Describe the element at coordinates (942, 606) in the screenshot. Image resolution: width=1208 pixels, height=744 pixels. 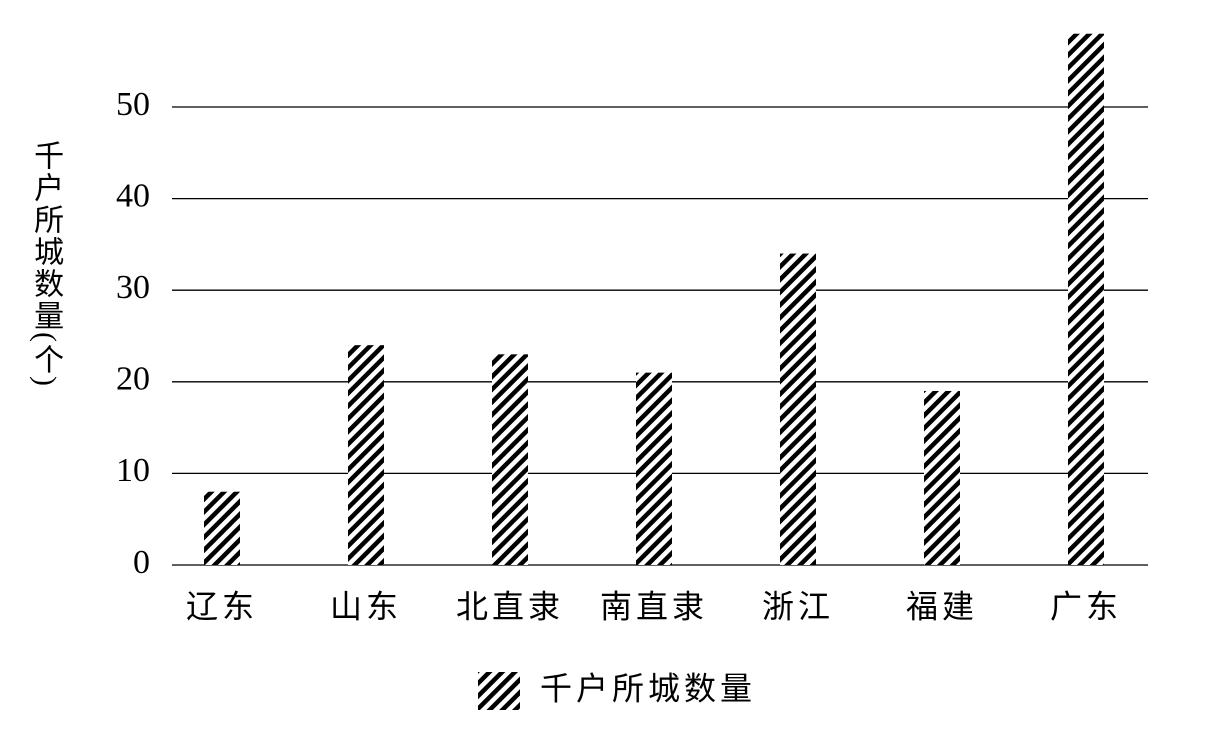
I see `x-tick-label: 福建` at that location.